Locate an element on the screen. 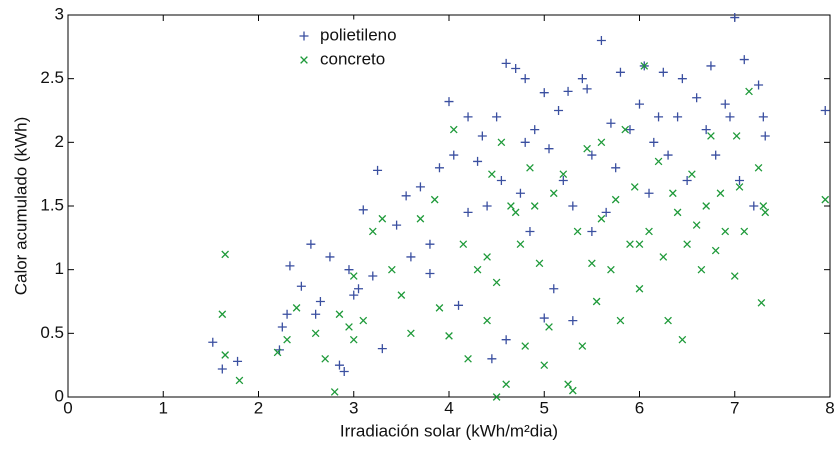  x-tick-label: 0 is located at coordinates (67, 407).